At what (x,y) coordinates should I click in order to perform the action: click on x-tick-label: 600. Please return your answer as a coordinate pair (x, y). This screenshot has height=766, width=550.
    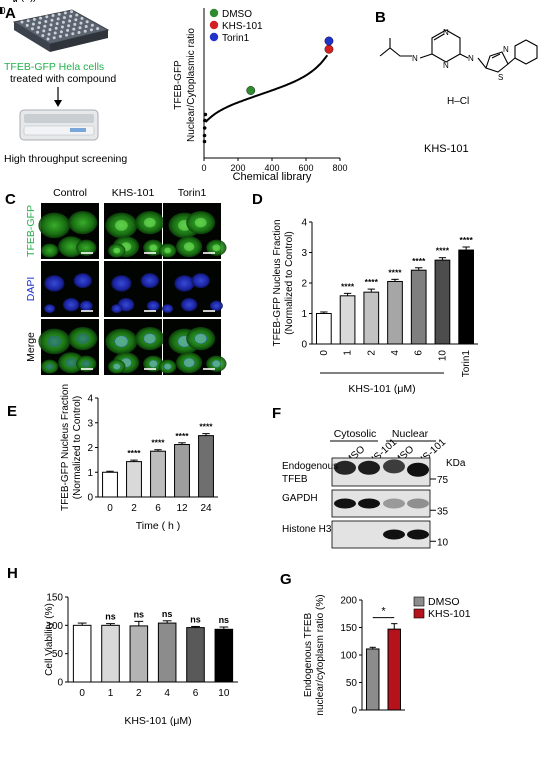
    Looking at the image, I should click on (305, 168).